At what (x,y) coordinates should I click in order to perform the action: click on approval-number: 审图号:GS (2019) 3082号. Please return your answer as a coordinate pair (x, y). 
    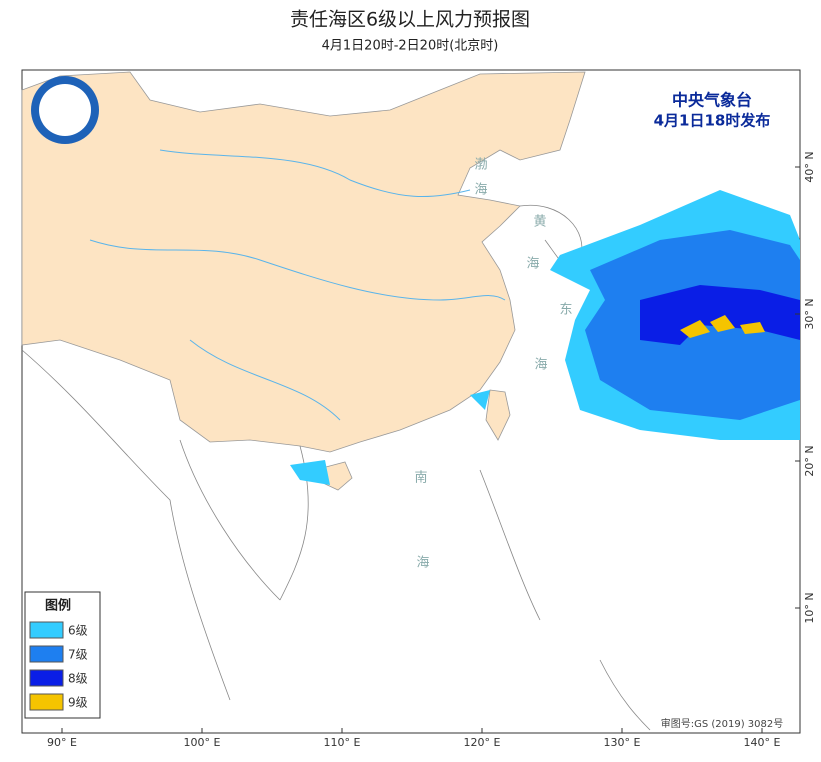
    Looking at the image, I should click on (722, 723).